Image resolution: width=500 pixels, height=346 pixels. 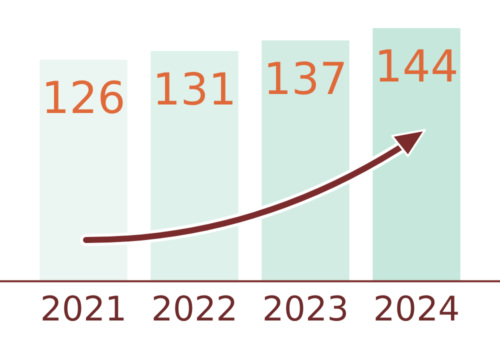 What do you see at coordinates (194, 90) in the screenshot?
I see `data-label: 131` at bounding box center [194, 90].